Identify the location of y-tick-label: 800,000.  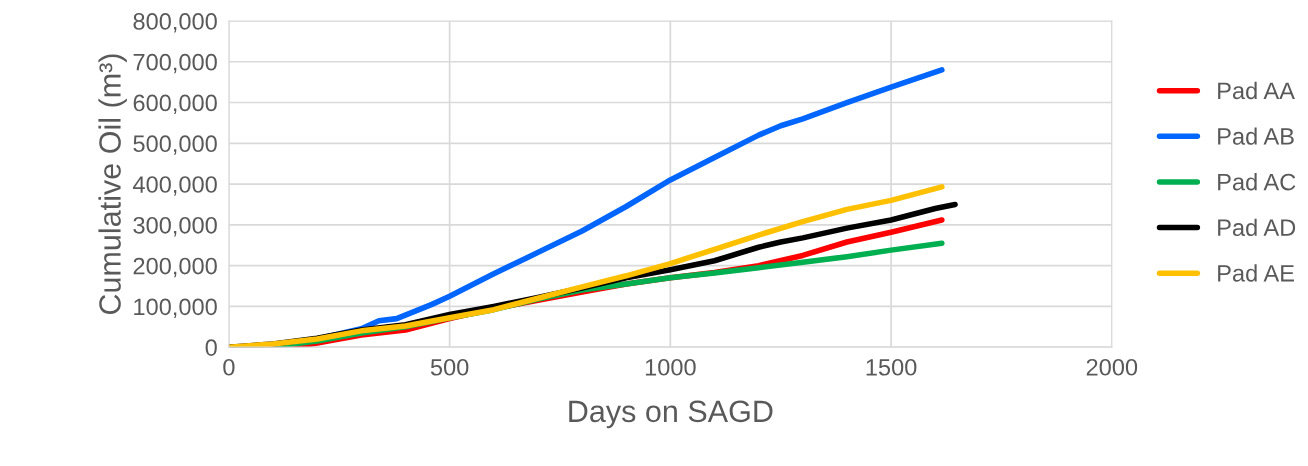
(175, 23).